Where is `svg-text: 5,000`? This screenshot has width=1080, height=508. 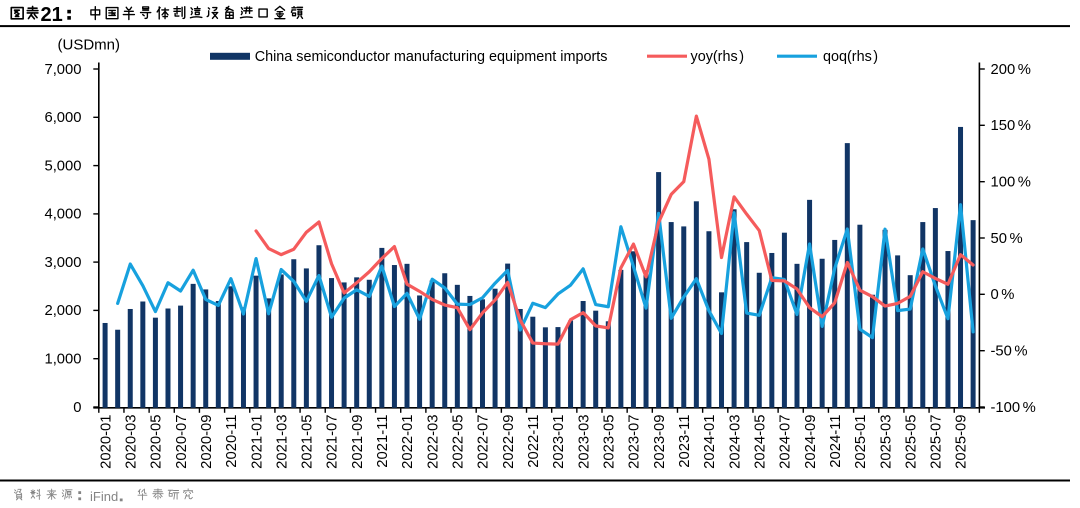
svg-text: 5,000 is located at coordinates (62, 166).